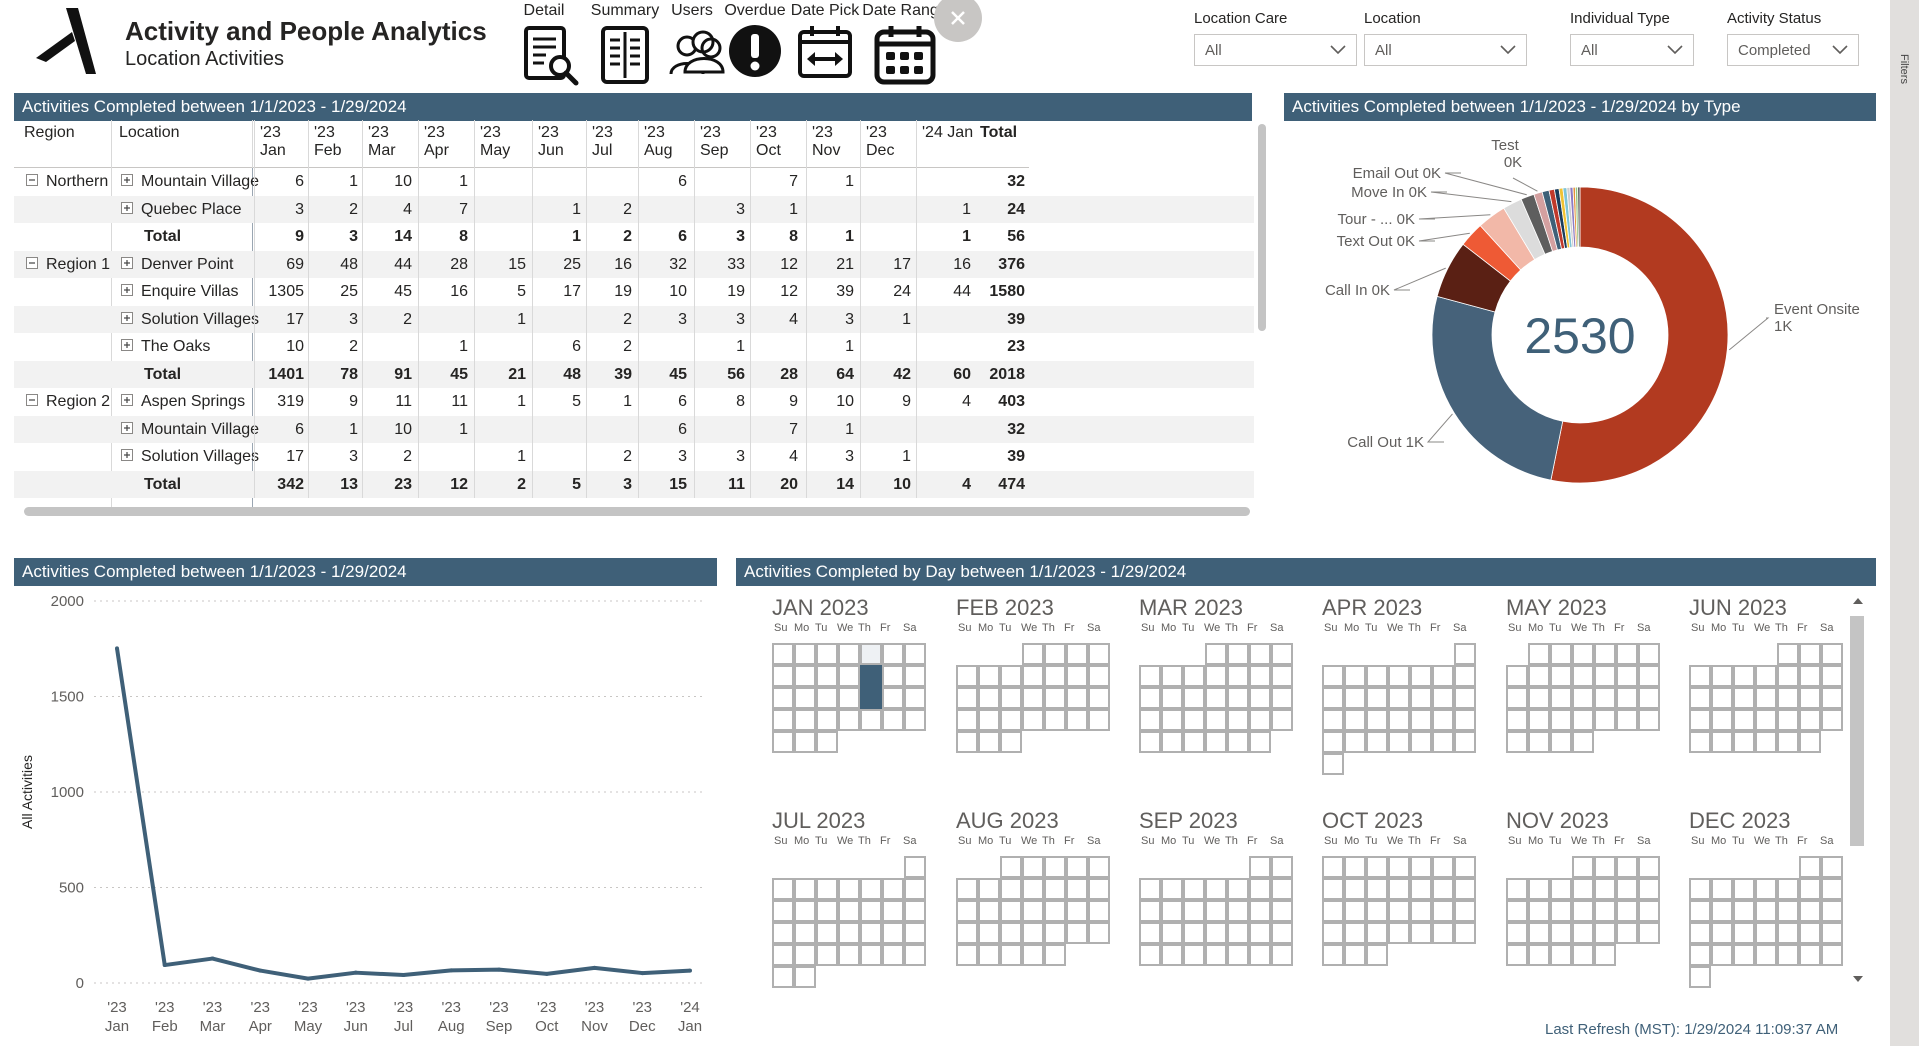 The height and width of the screenshot is (1046, 1919). What do you see at coordinates (625, 43) in the screenshot?
I see `nav-summary-button: Summary` at bounding box center [625, 43].